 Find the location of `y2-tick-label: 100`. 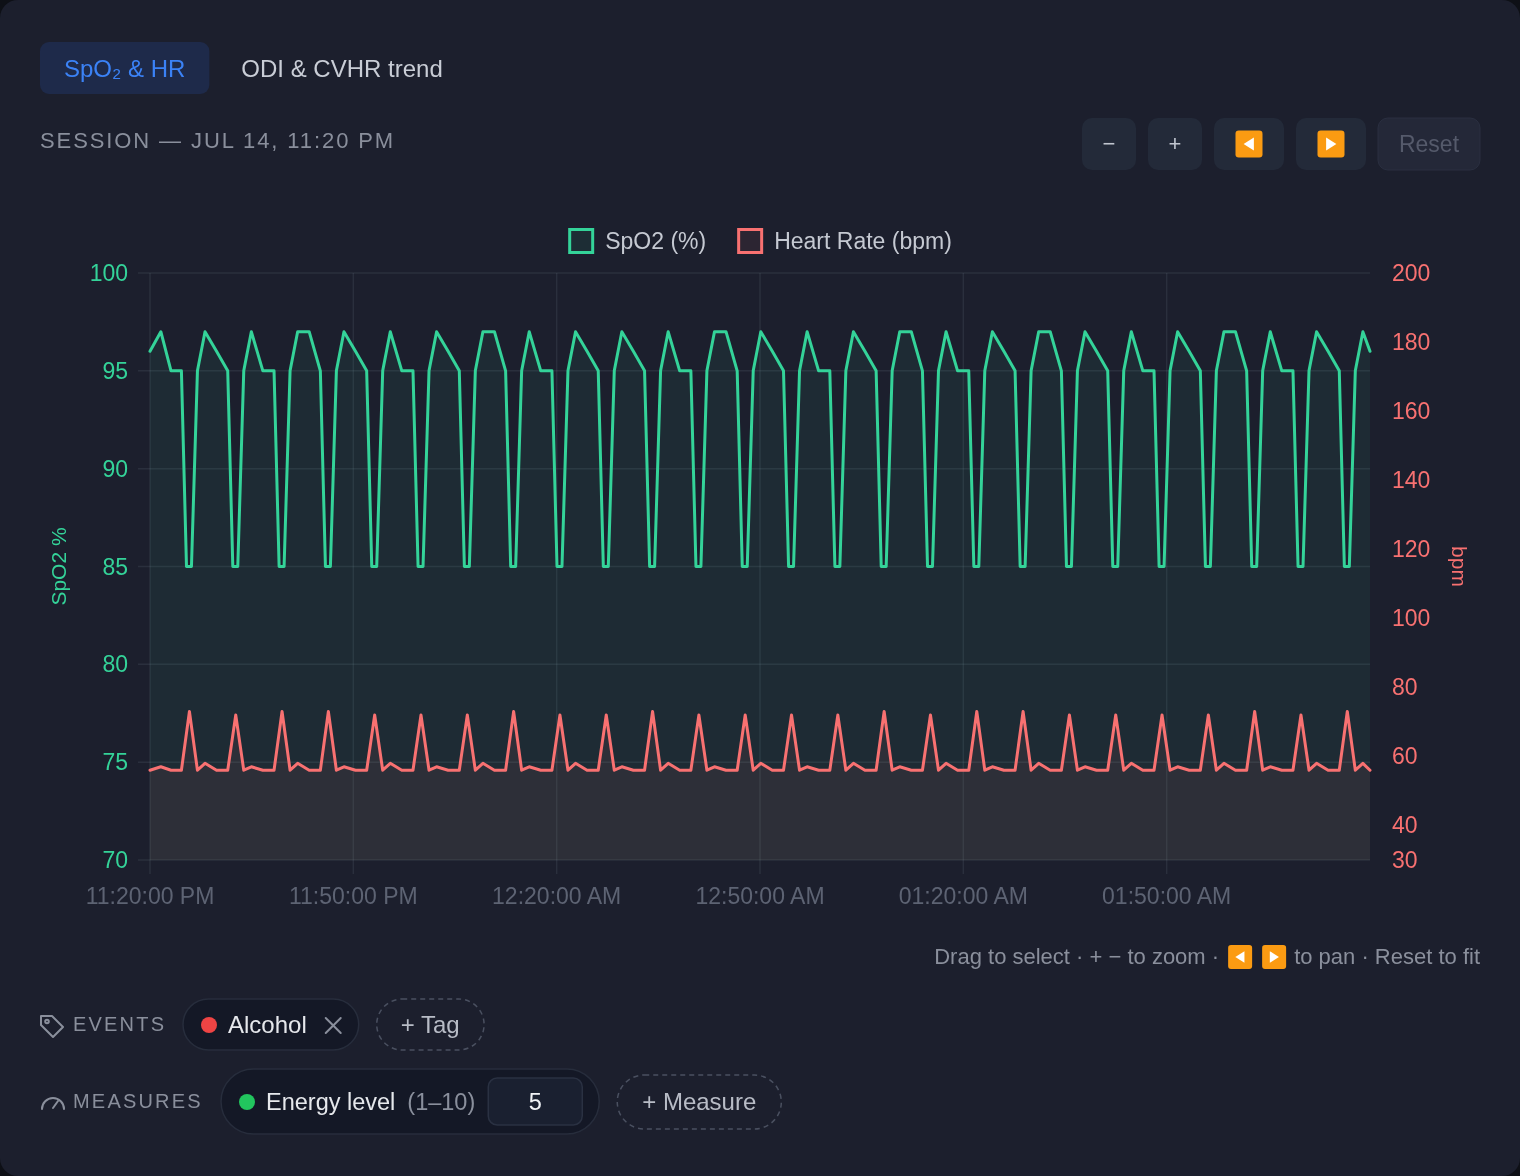

y2-tick-label: 100 is located at coordinates (1411, 618).